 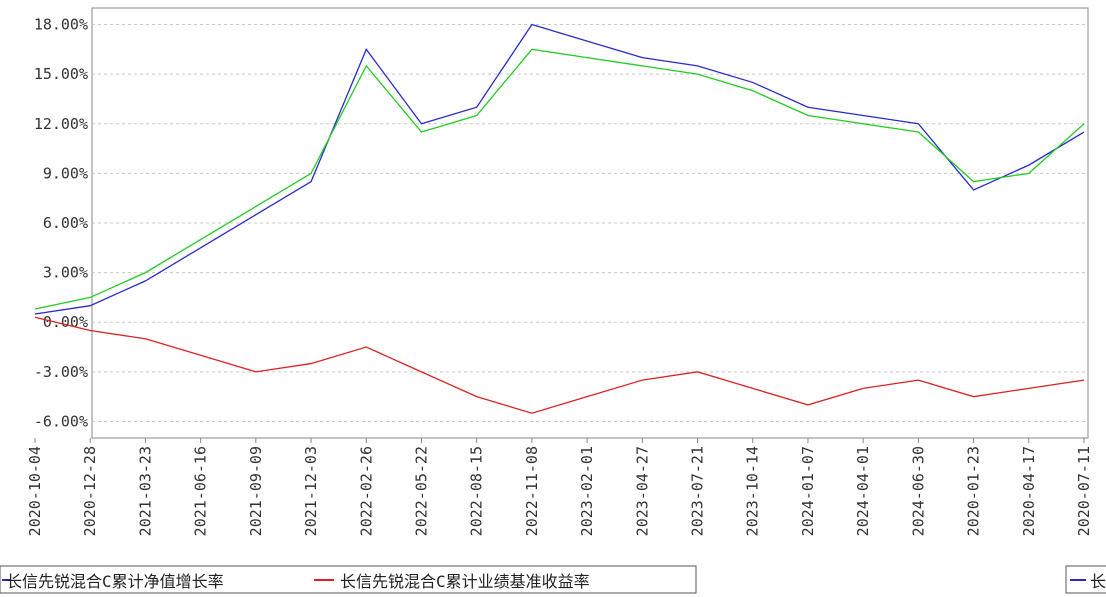 I want to click on x-tick-label: 2023-10-14, so click(x=753, y=491).